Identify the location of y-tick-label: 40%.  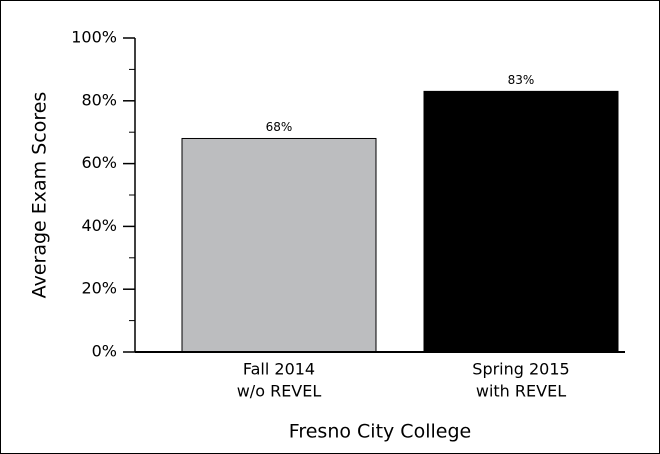
(99, 225).